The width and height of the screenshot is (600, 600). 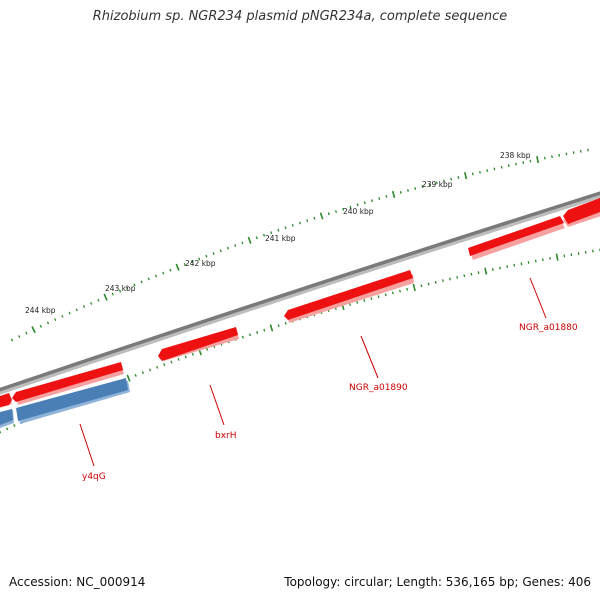 What do you see at coordinates (226, 436) in the screenshot?
I see `gene-label-bxrh: bxrH` at bounding box center [226, 436].